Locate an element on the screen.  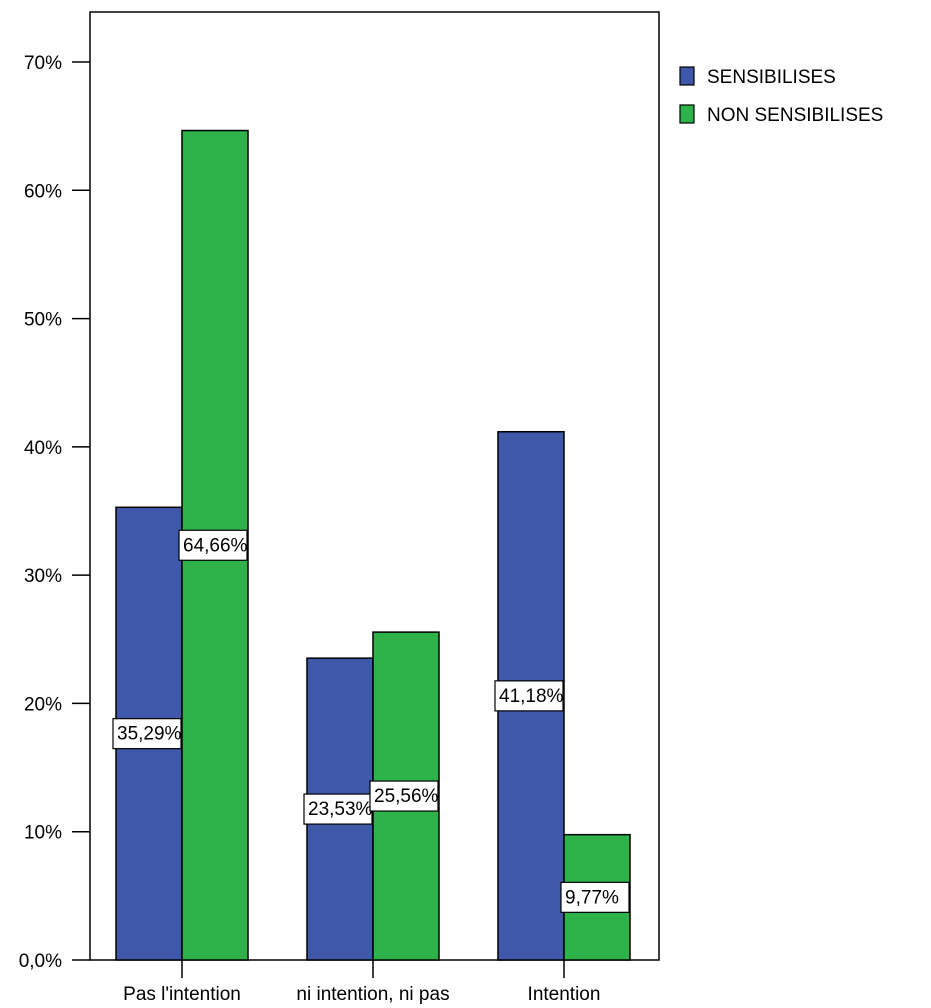
y-axis: 0,0% 10% 20% 30% 40% 50% 60% 70% is located at coordinates (54, 512).